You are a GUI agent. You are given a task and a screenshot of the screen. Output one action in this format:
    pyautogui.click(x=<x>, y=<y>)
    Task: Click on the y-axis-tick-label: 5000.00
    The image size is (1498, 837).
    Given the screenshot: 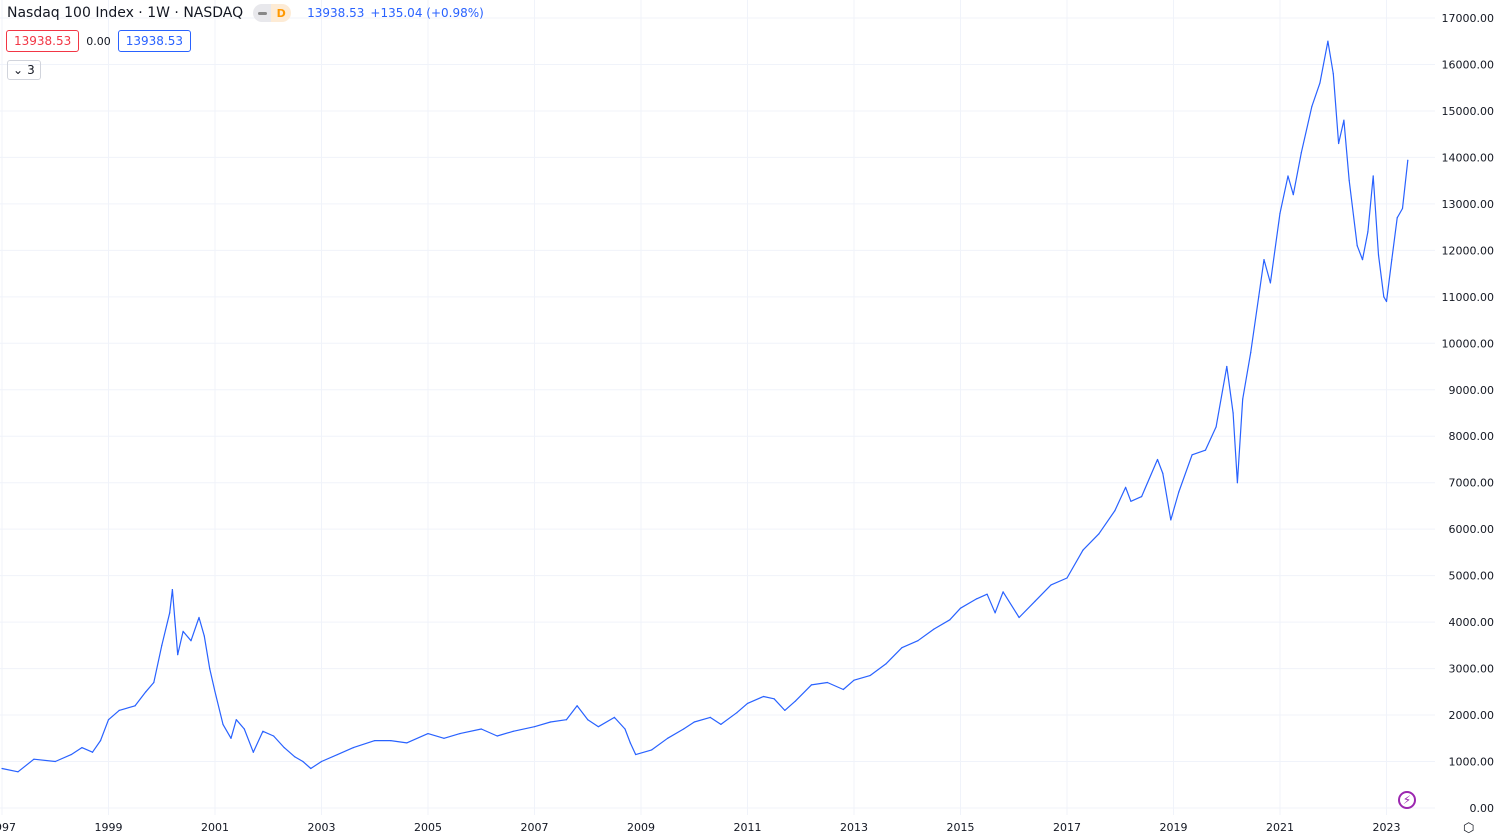 What is the action you would take?
    pyautogui.click(x=1472, y=576)
    